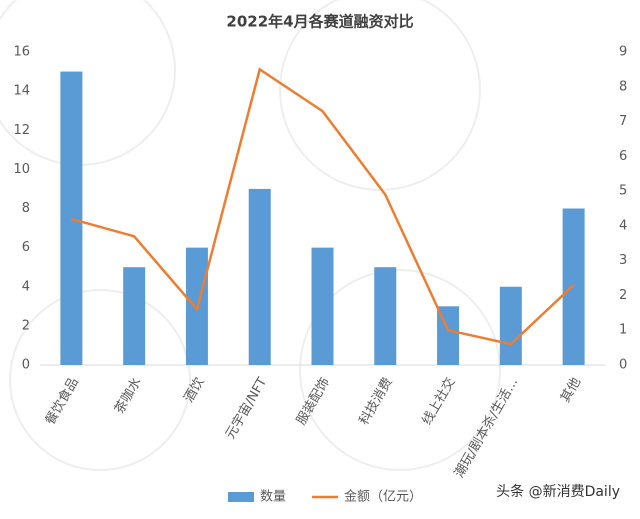 The height and width of the screenshot is (519, 640). Describe the element at coordinates (623, 295) in the screenshot. I see `y2-tick-label: 2` at that location.